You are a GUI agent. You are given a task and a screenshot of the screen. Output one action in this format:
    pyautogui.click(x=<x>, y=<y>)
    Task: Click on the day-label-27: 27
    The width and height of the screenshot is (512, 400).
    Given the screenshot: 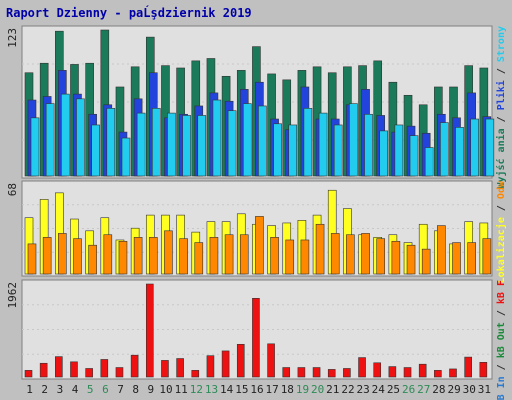 What is the action you would take?
    pyautogui.click(x=423, y=389)
    